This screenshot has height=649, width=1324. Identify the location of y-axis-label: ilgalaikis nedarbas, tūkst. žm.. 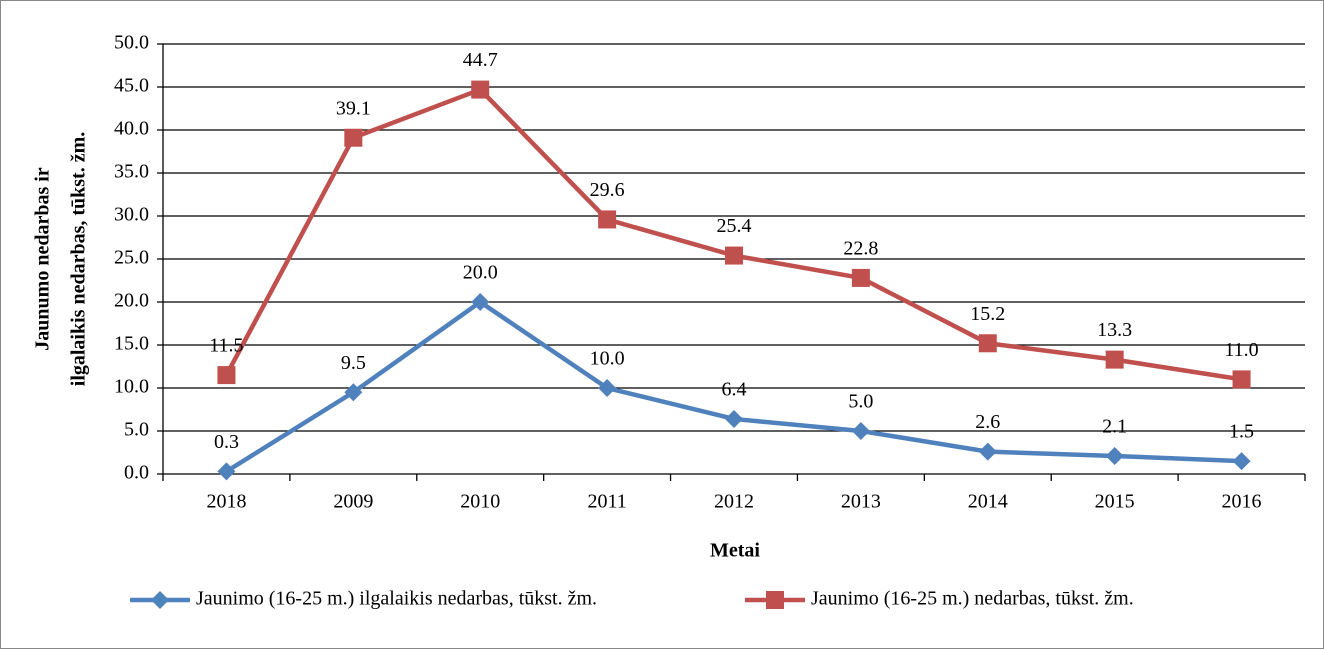
(79, 259).